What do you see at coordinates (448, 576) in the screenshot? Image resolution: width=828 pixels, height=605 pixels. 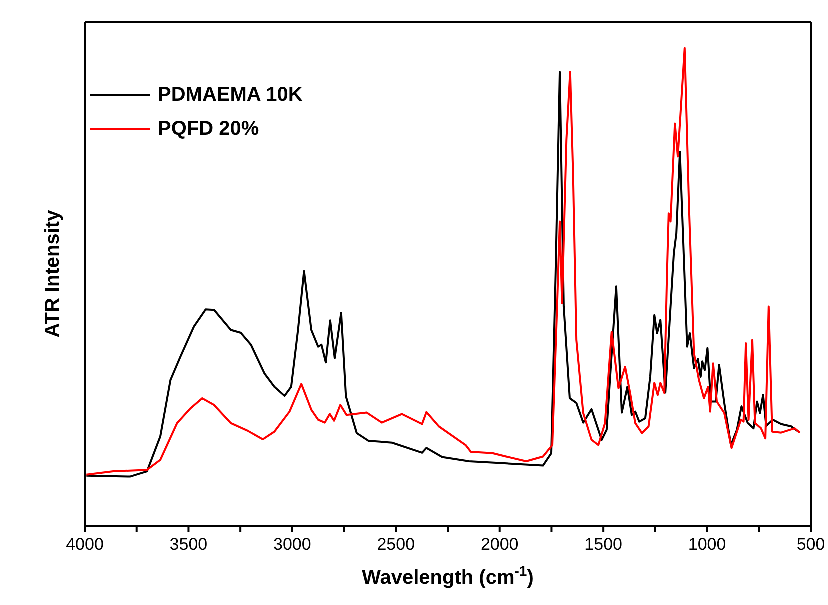 I see `x-axis-title: Wavelength (cm$^{-1}$)` at bounding box center [448, 576].